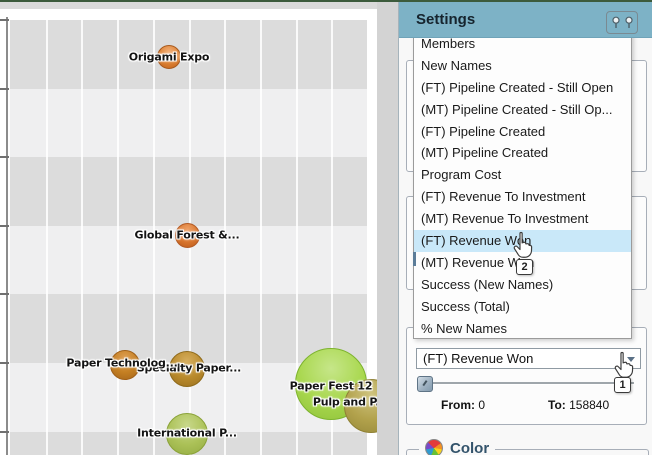  Describe the element at coordinates (470, 447) in the screenshot. I see `color-legend-label: Color` at that location.